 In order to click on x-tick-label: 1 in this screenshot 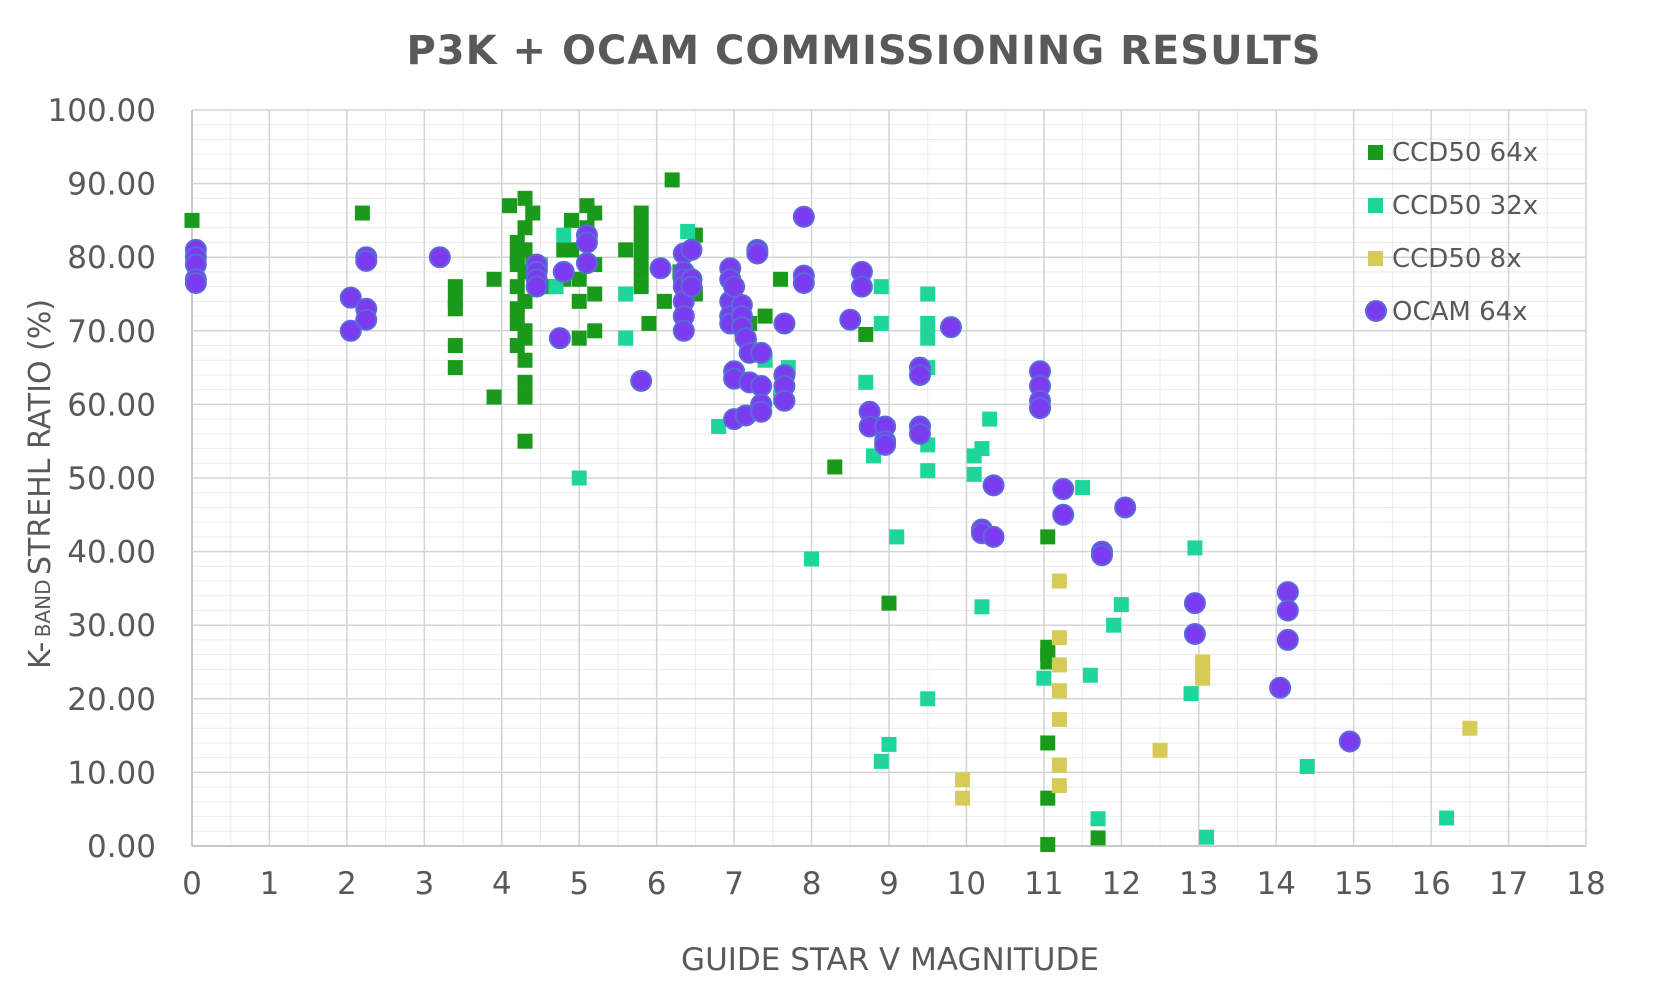, I will do `click(270, 884)`.